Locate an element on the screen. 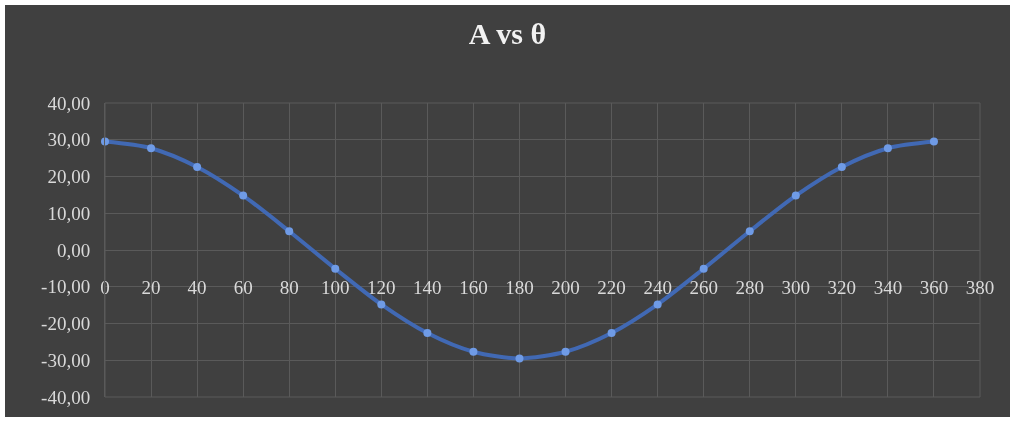 Image resolution: width=1014 pixels, height=421 pixels. y-tick-label: -10,00 is located at coordinates (66, 287).